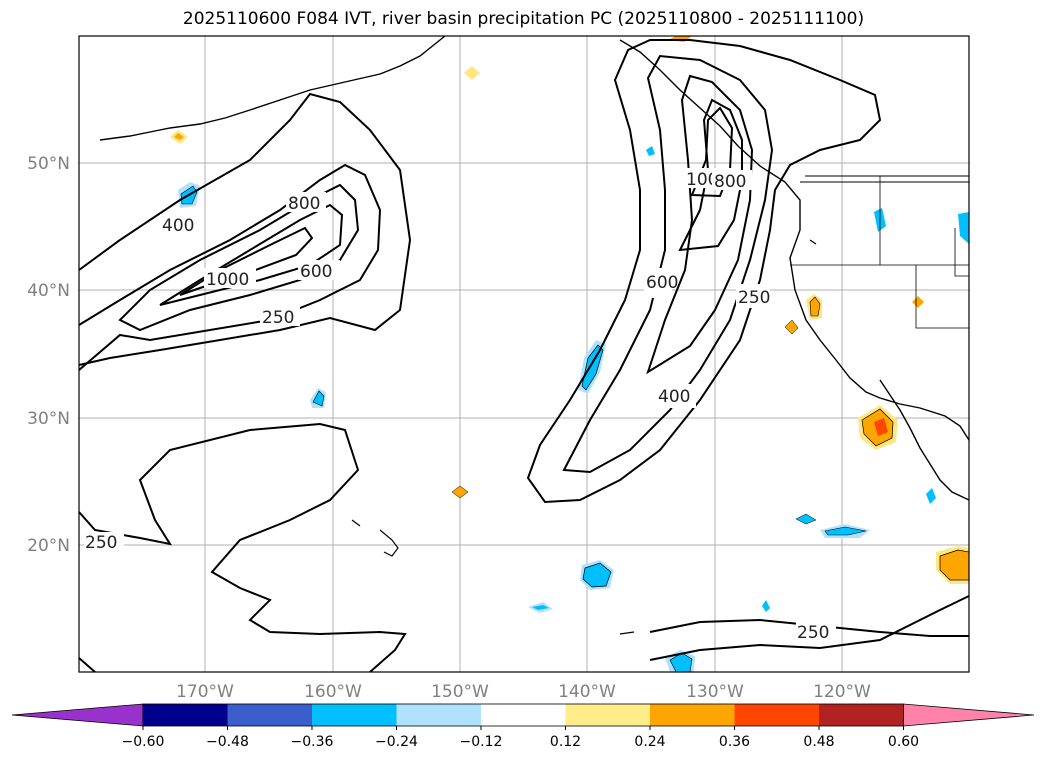 The height and width of the screenshot is (765, 1047). What do you see at coordinates (718, 437) in the screenshot?
I see `small-islands` at bounding box center [718, 437].